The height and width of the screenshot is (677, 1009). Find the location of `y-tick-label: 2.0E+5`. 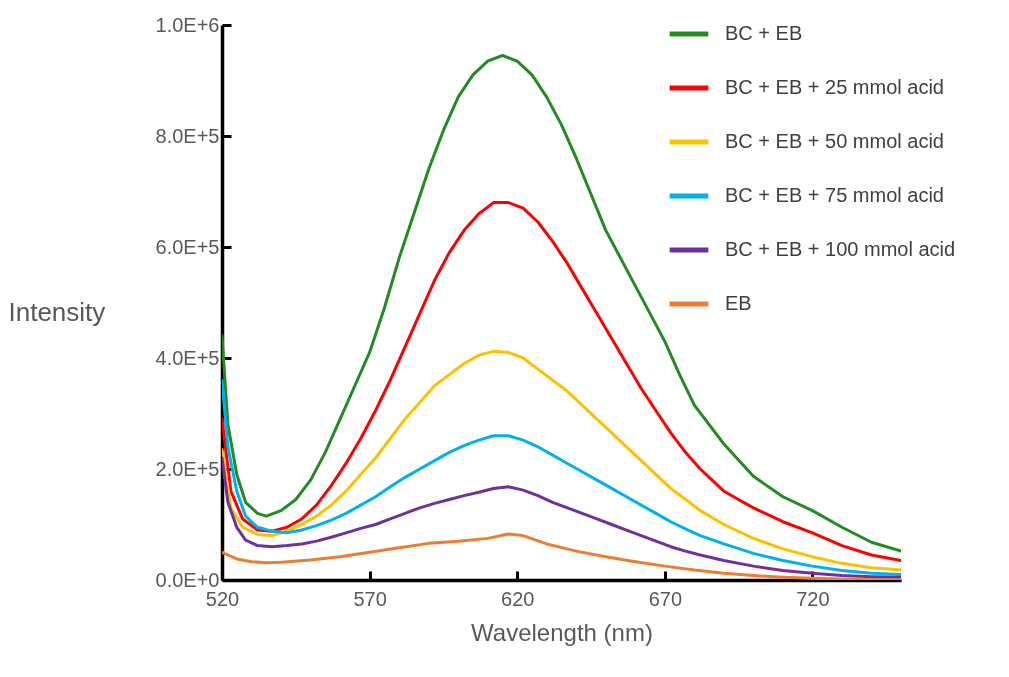

y-tick-label: 2.0E+5 is located at coordinates (187, 468).